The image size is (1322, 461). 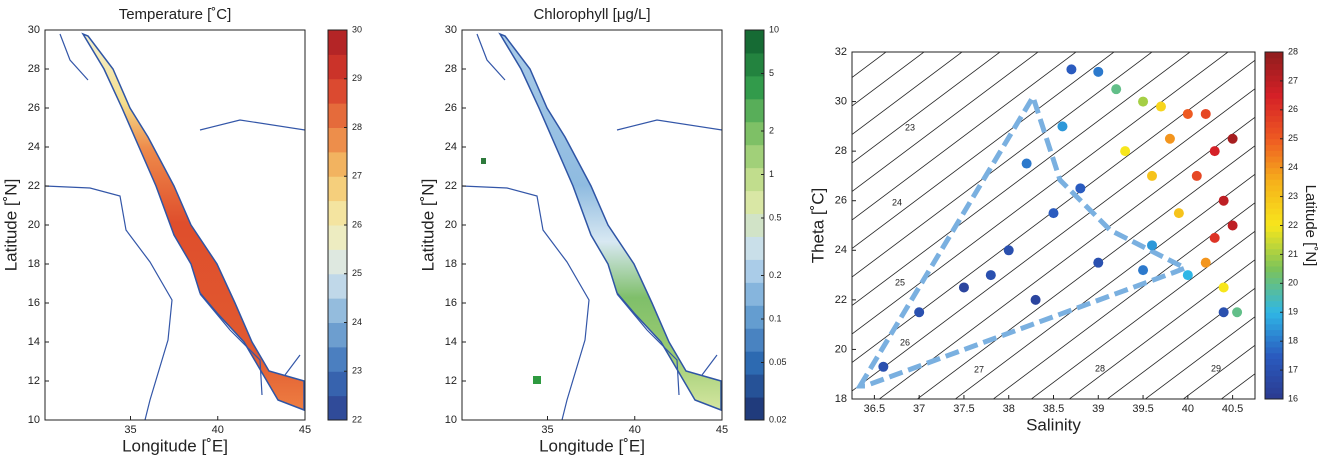 What do you see at coordinates (1293, 138) in the screenshot?
I see `colorbar-tick-label: 25` at bounding box center [1293, 138].